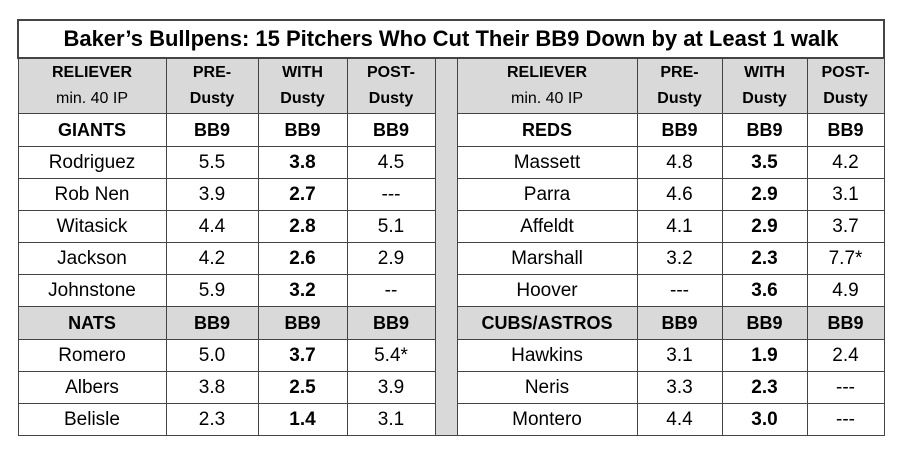 The width and height of the screenshot is (900, 459). What do you see at coordinates (679, 226) in the screenshot?
I see `pre-value: 4.1` at bounding box center [679, 226].